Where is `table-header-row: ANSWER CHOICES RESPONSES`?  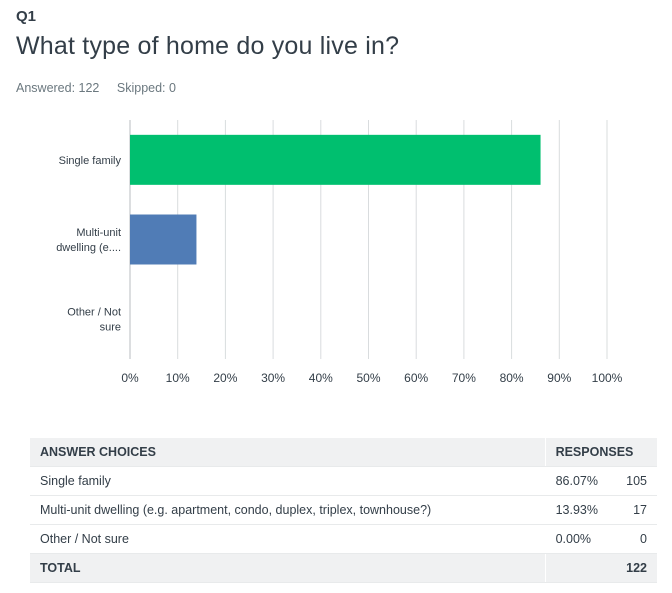
table-header-row: ANSWER CHOICES RESPONSES is located at coordinates (343, 452).